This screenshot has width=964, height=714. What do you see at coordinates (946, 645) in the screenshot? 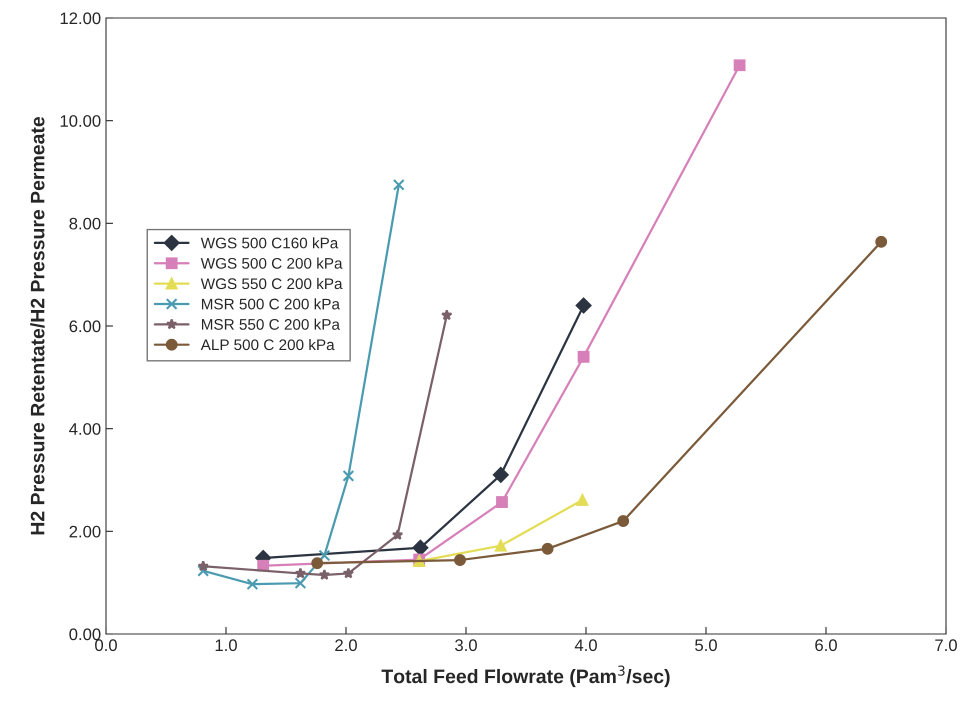
I see `x-tick-label: 7.0` at bounding box center [946, 645].